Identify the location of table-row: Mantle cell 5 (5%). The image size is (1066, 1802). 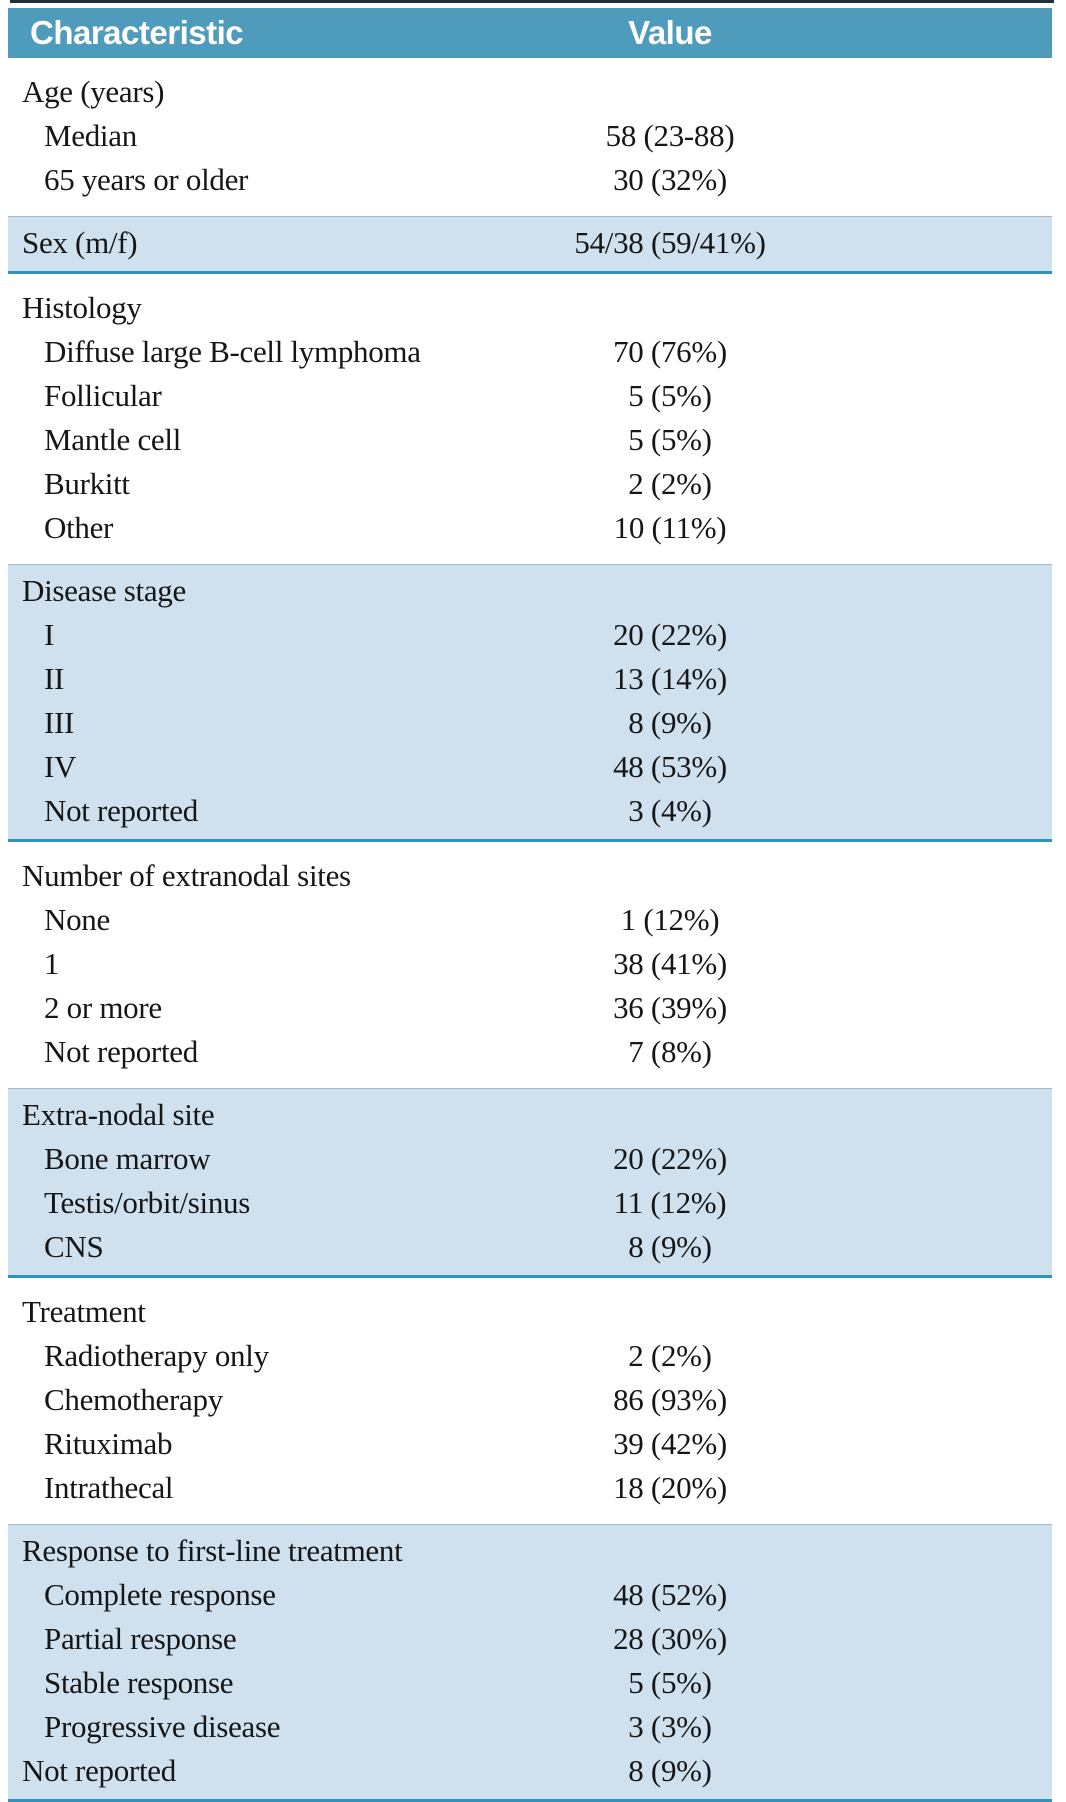
(530, 440).